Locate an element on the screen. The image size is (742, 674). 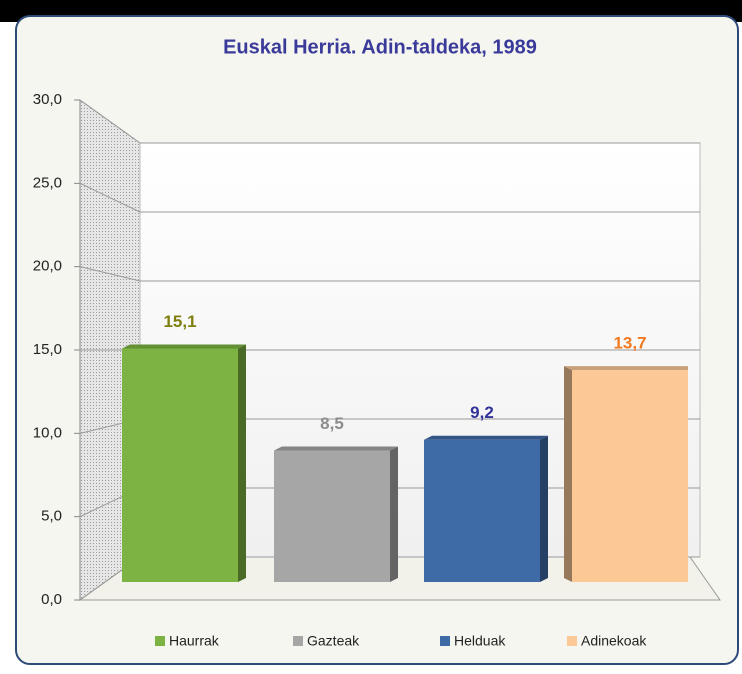
y-tick-label: 25,0 is located at coordinates (47, 182).